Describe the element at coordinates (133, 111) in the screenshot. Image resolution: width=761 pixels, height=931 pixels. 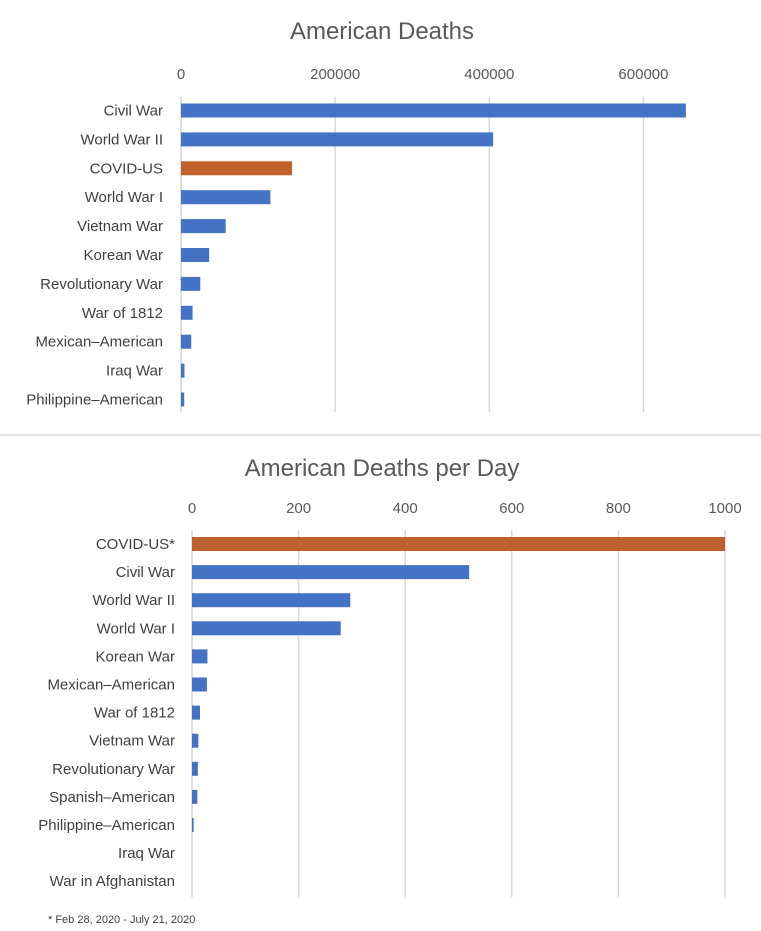
I see `c1-category-label: Civil War` at that location.